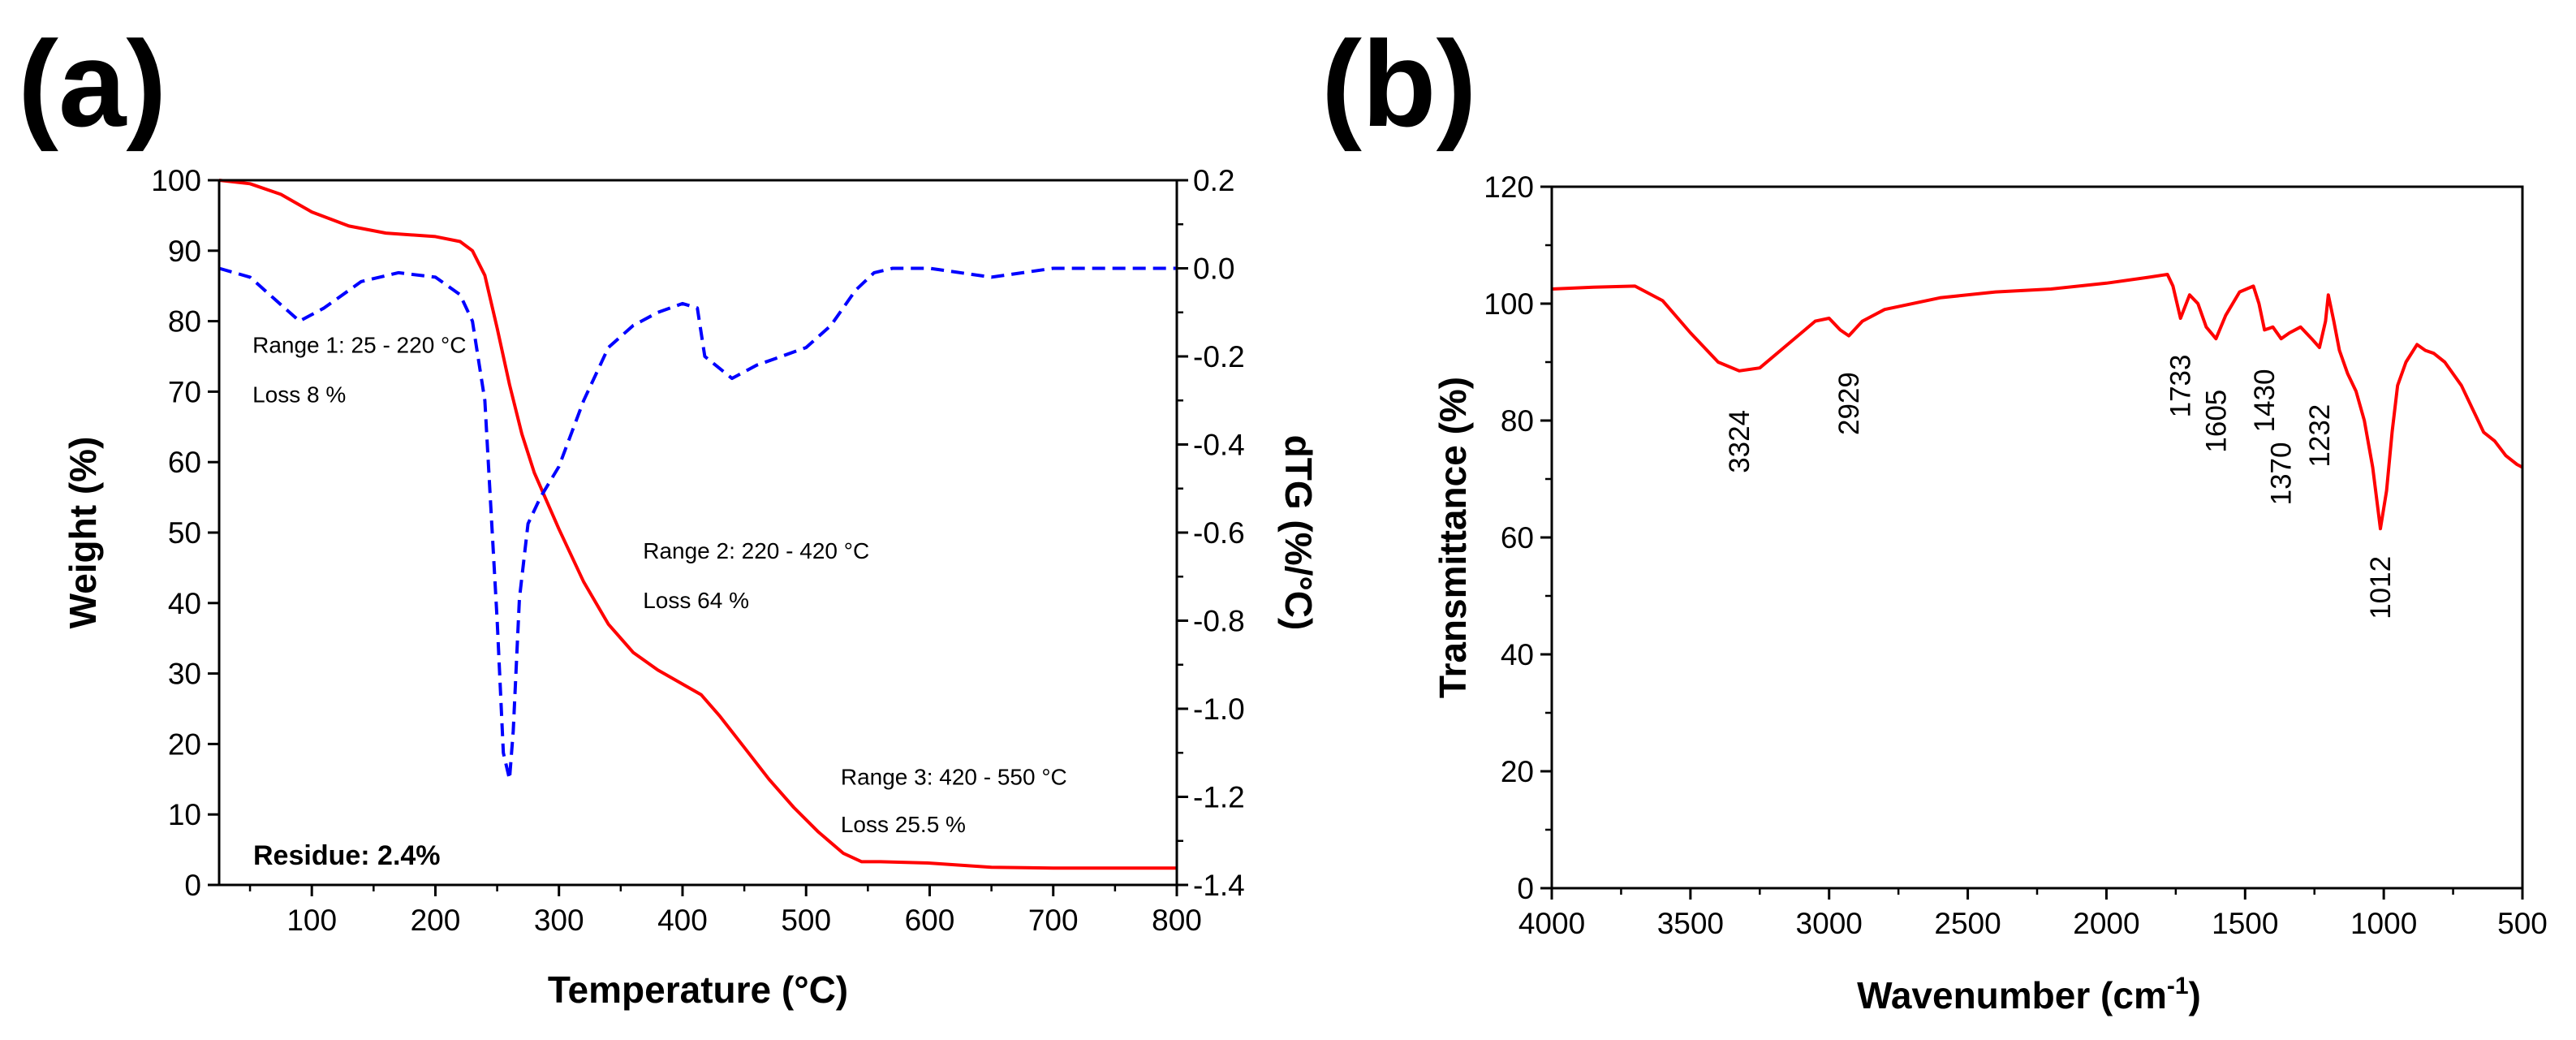 The height and width of the screenshot is (1040, 2576). Describe the element at coordinates (696, 600) in the screenshot. I see `range-annotation: Loss 64 %` at that location.